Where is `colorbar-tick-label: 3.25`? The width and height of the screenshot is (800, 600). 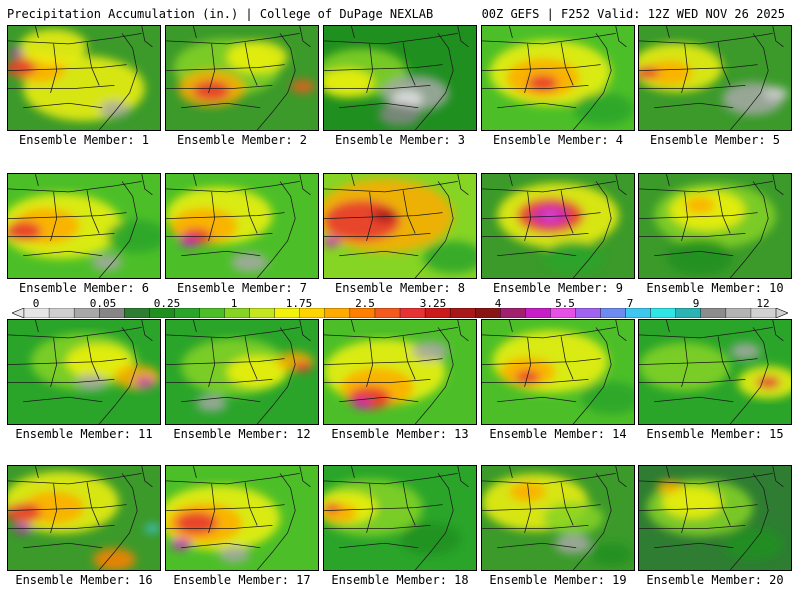
colorbar-tick-label: 3.25 is located at coordinates (433, 303).